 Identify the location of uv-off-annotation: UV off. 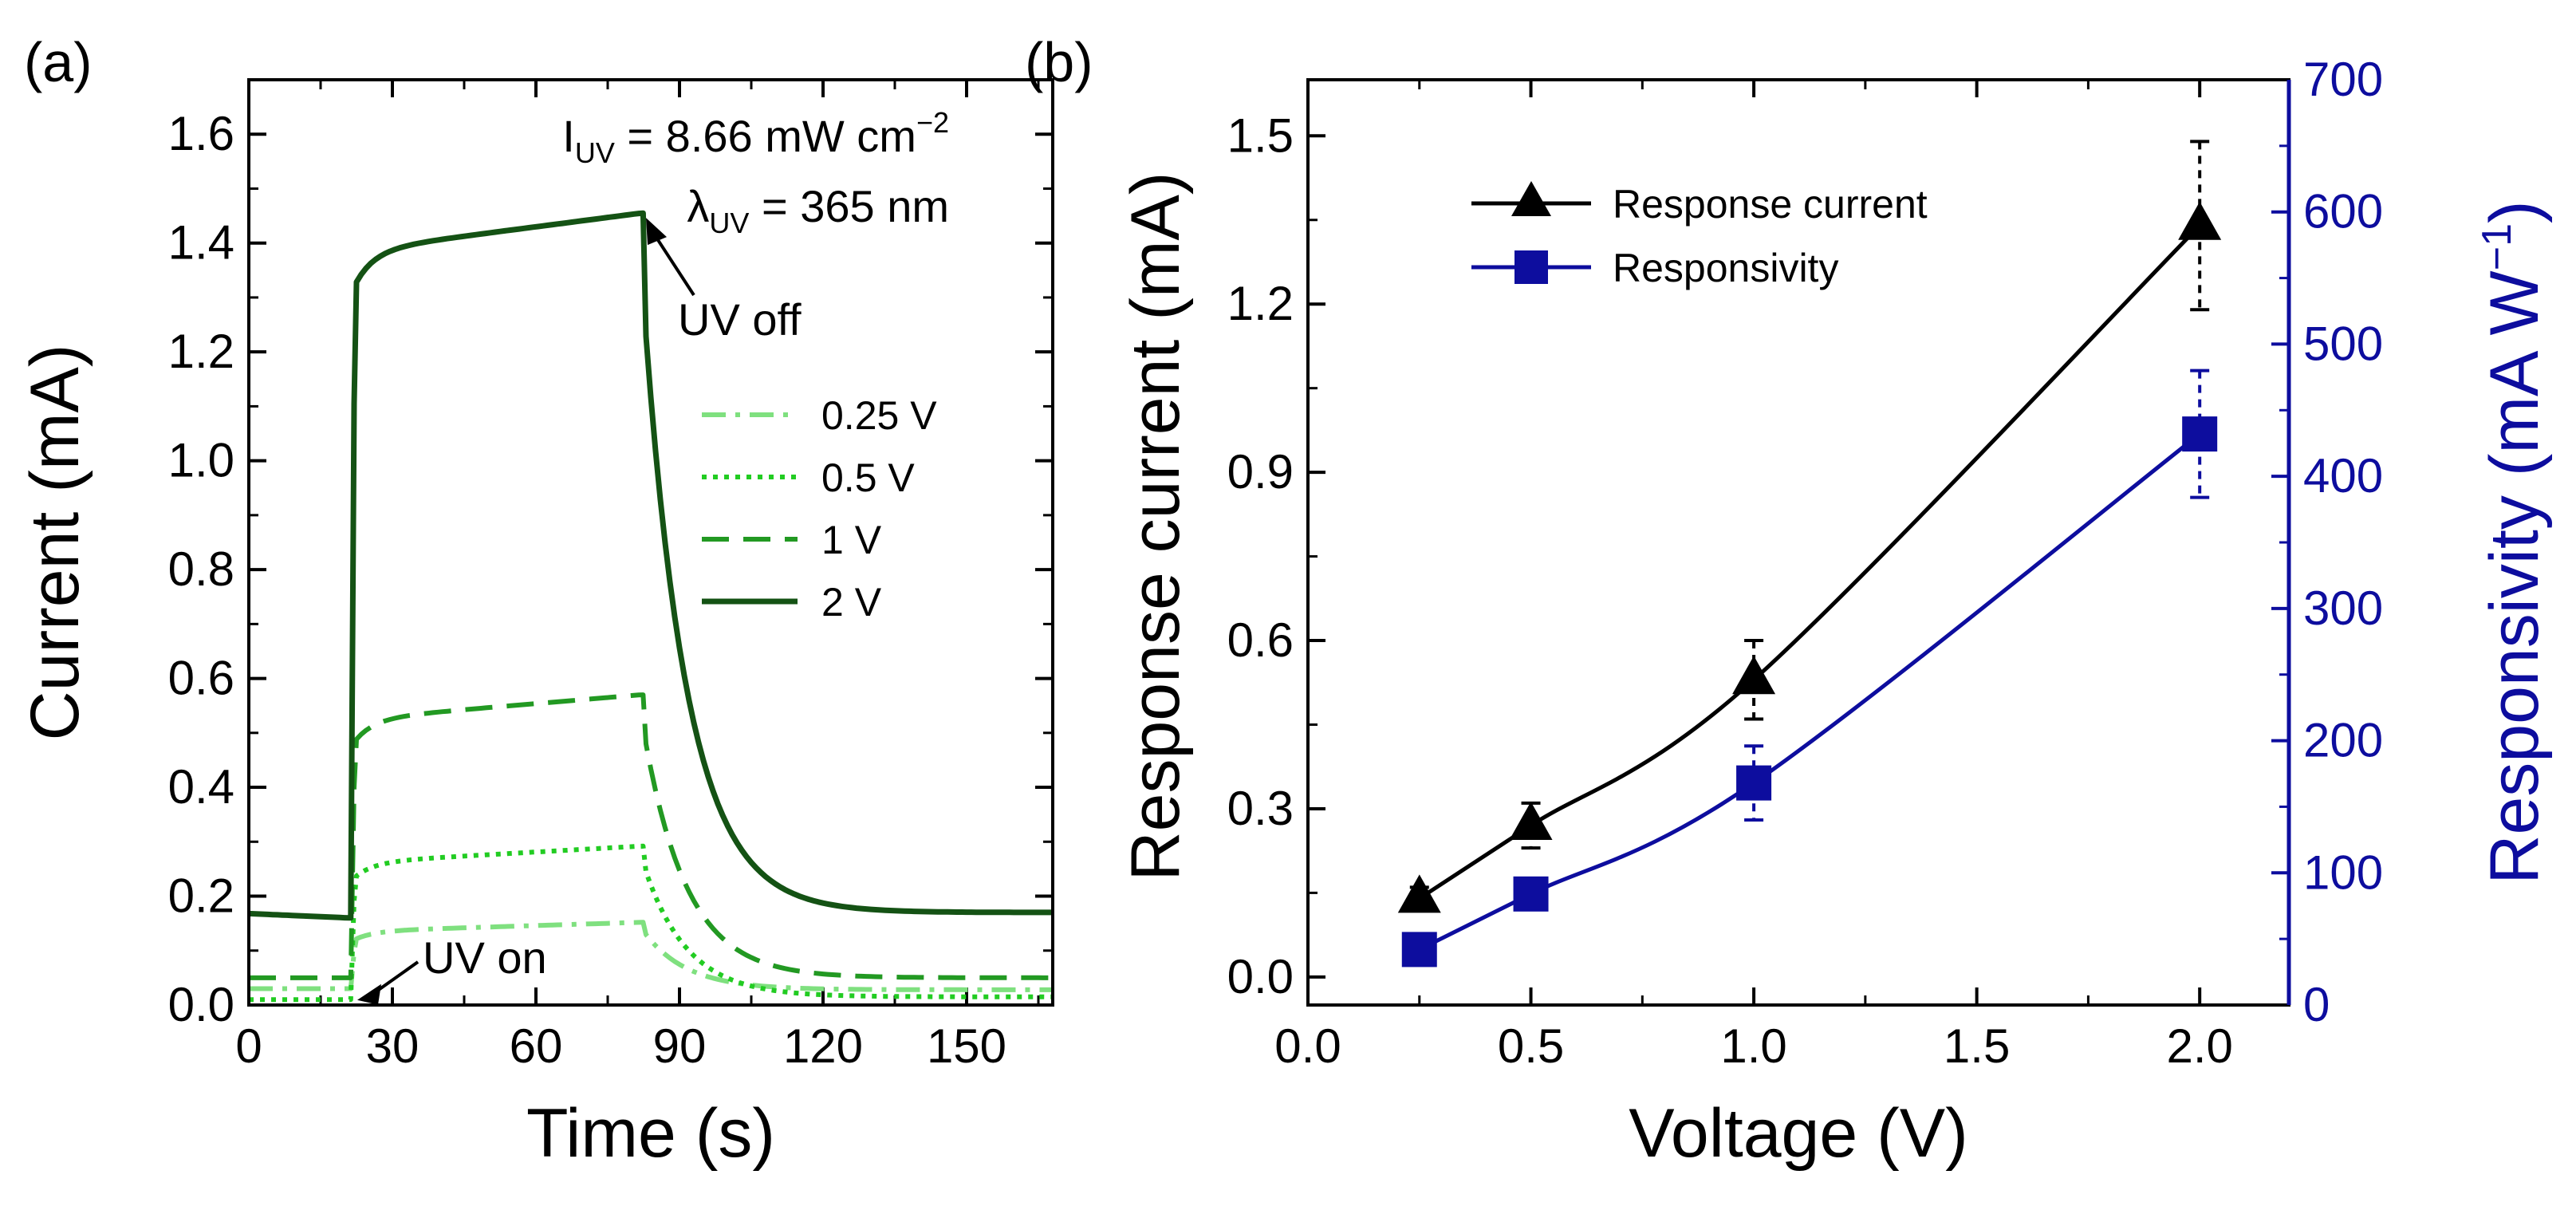
(740, 319).